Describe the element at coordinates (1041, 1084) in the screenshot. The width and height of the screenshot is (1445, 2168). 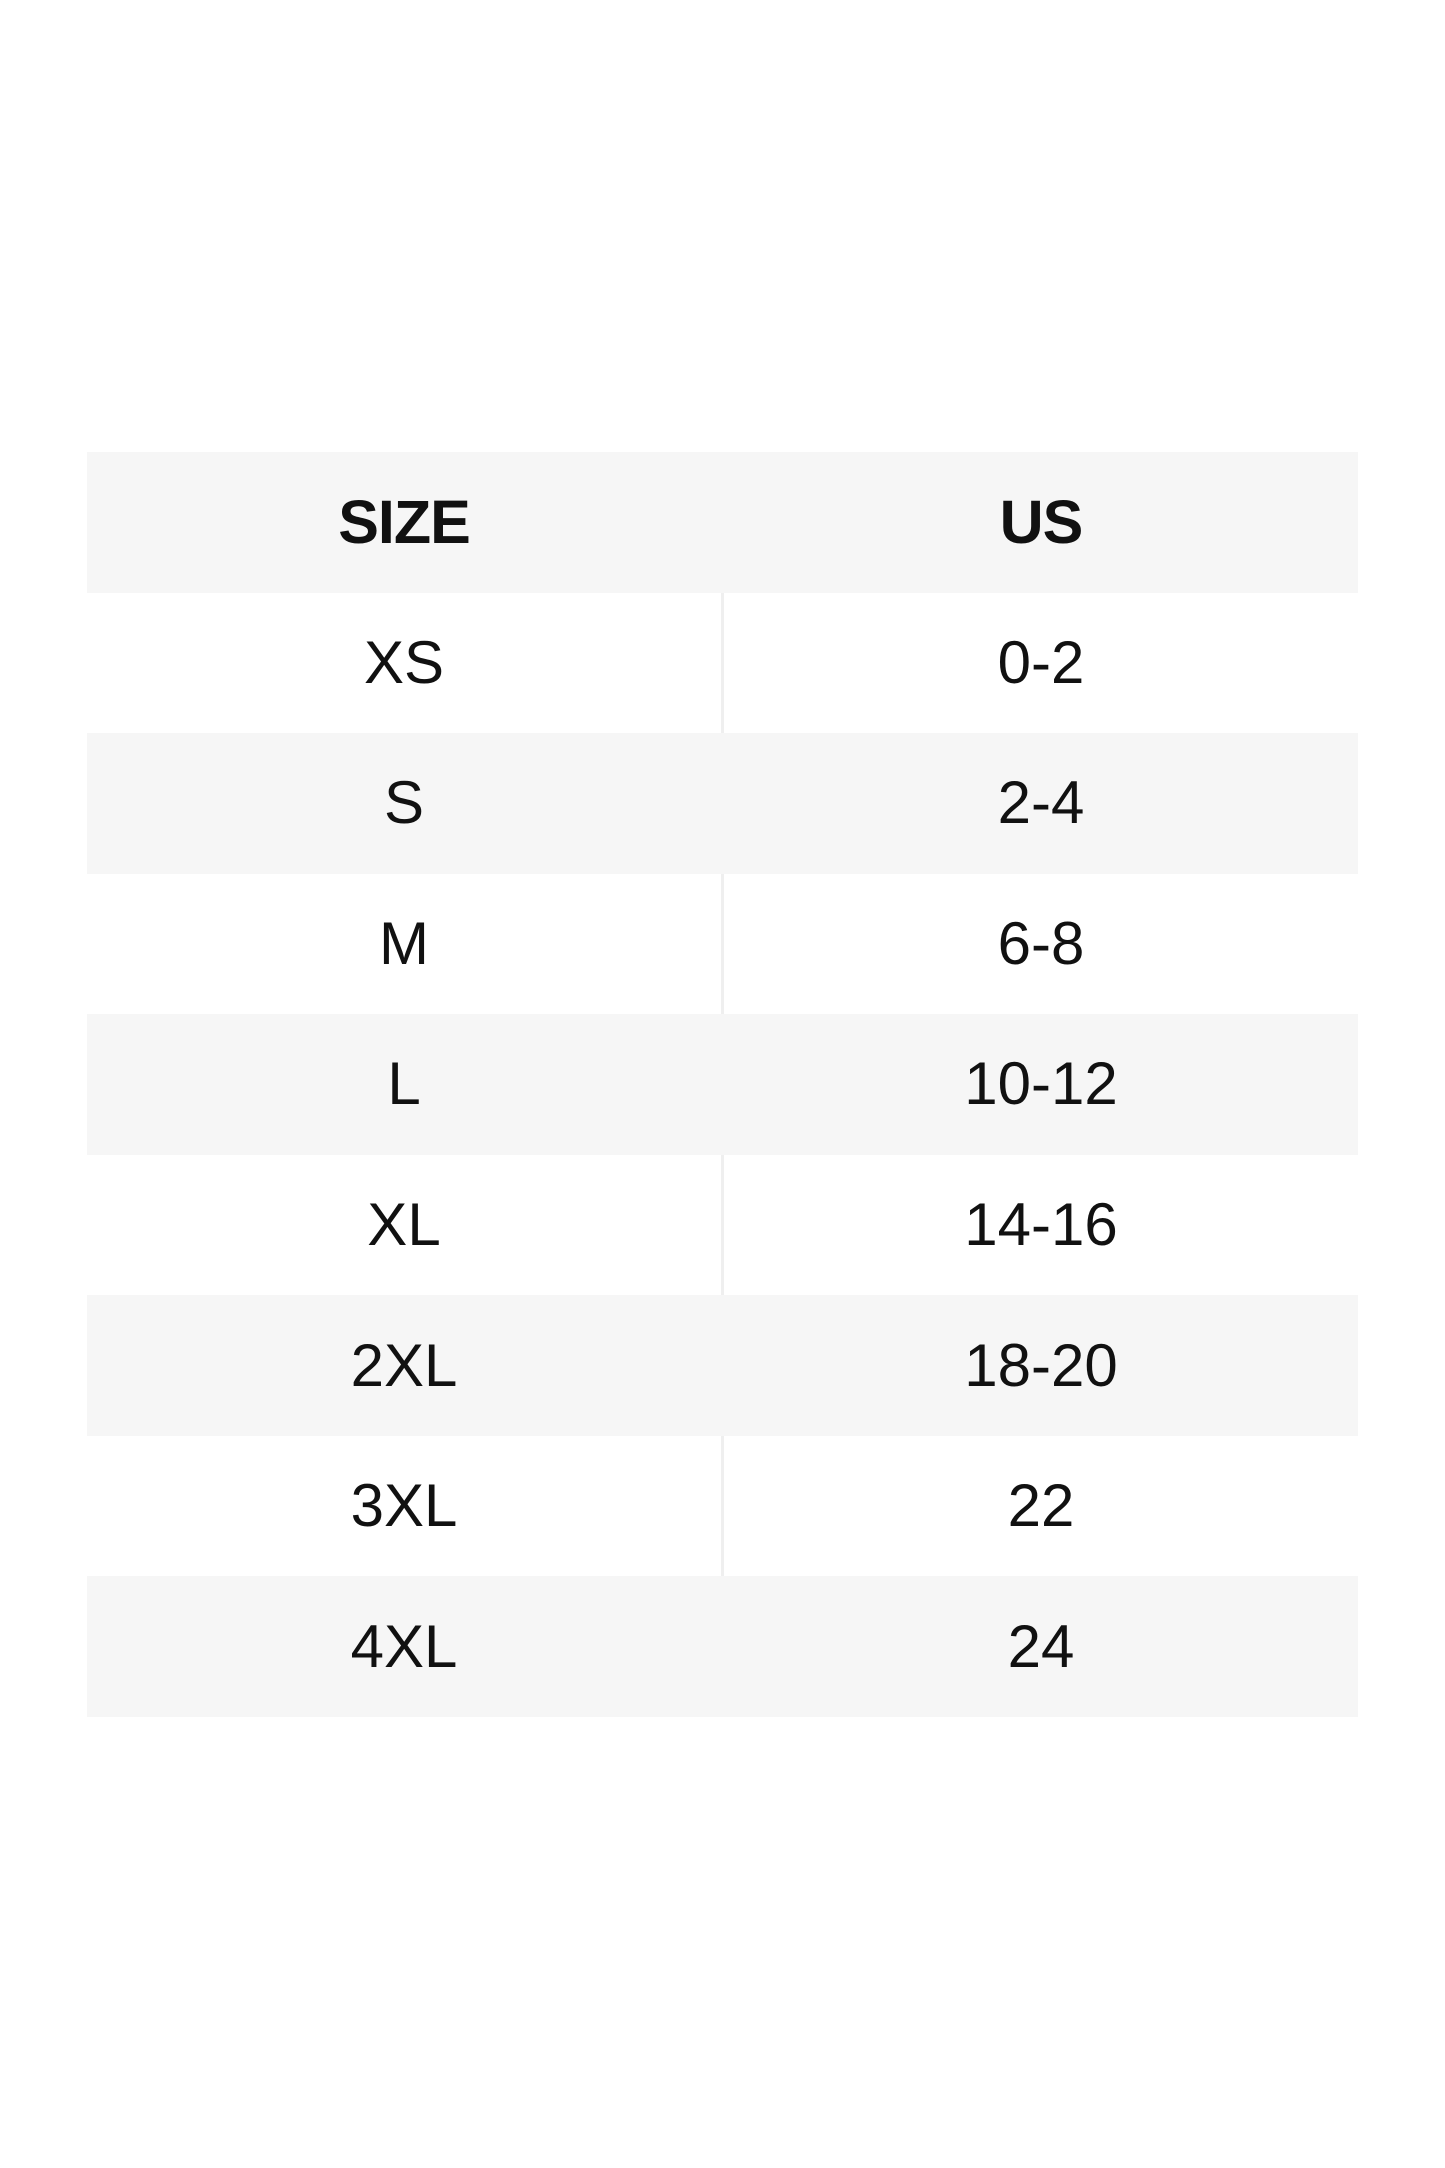
I see `us-cell: 10-12` at that location.